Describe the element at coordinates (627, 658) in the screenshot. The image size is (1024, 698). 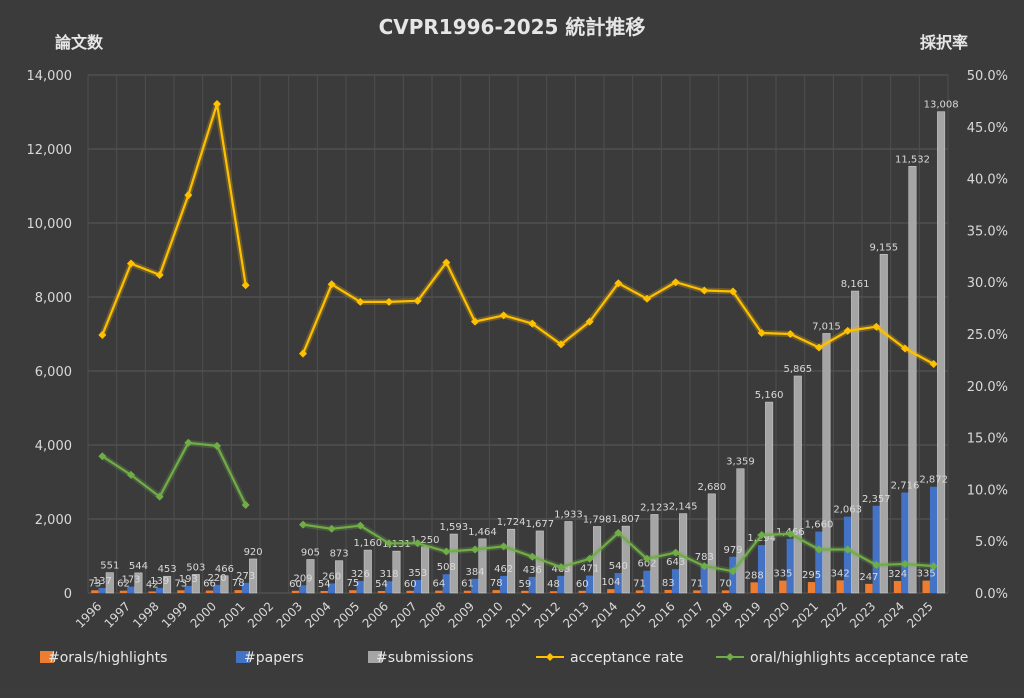
I see `legend-label: acceptance rate` at that location.